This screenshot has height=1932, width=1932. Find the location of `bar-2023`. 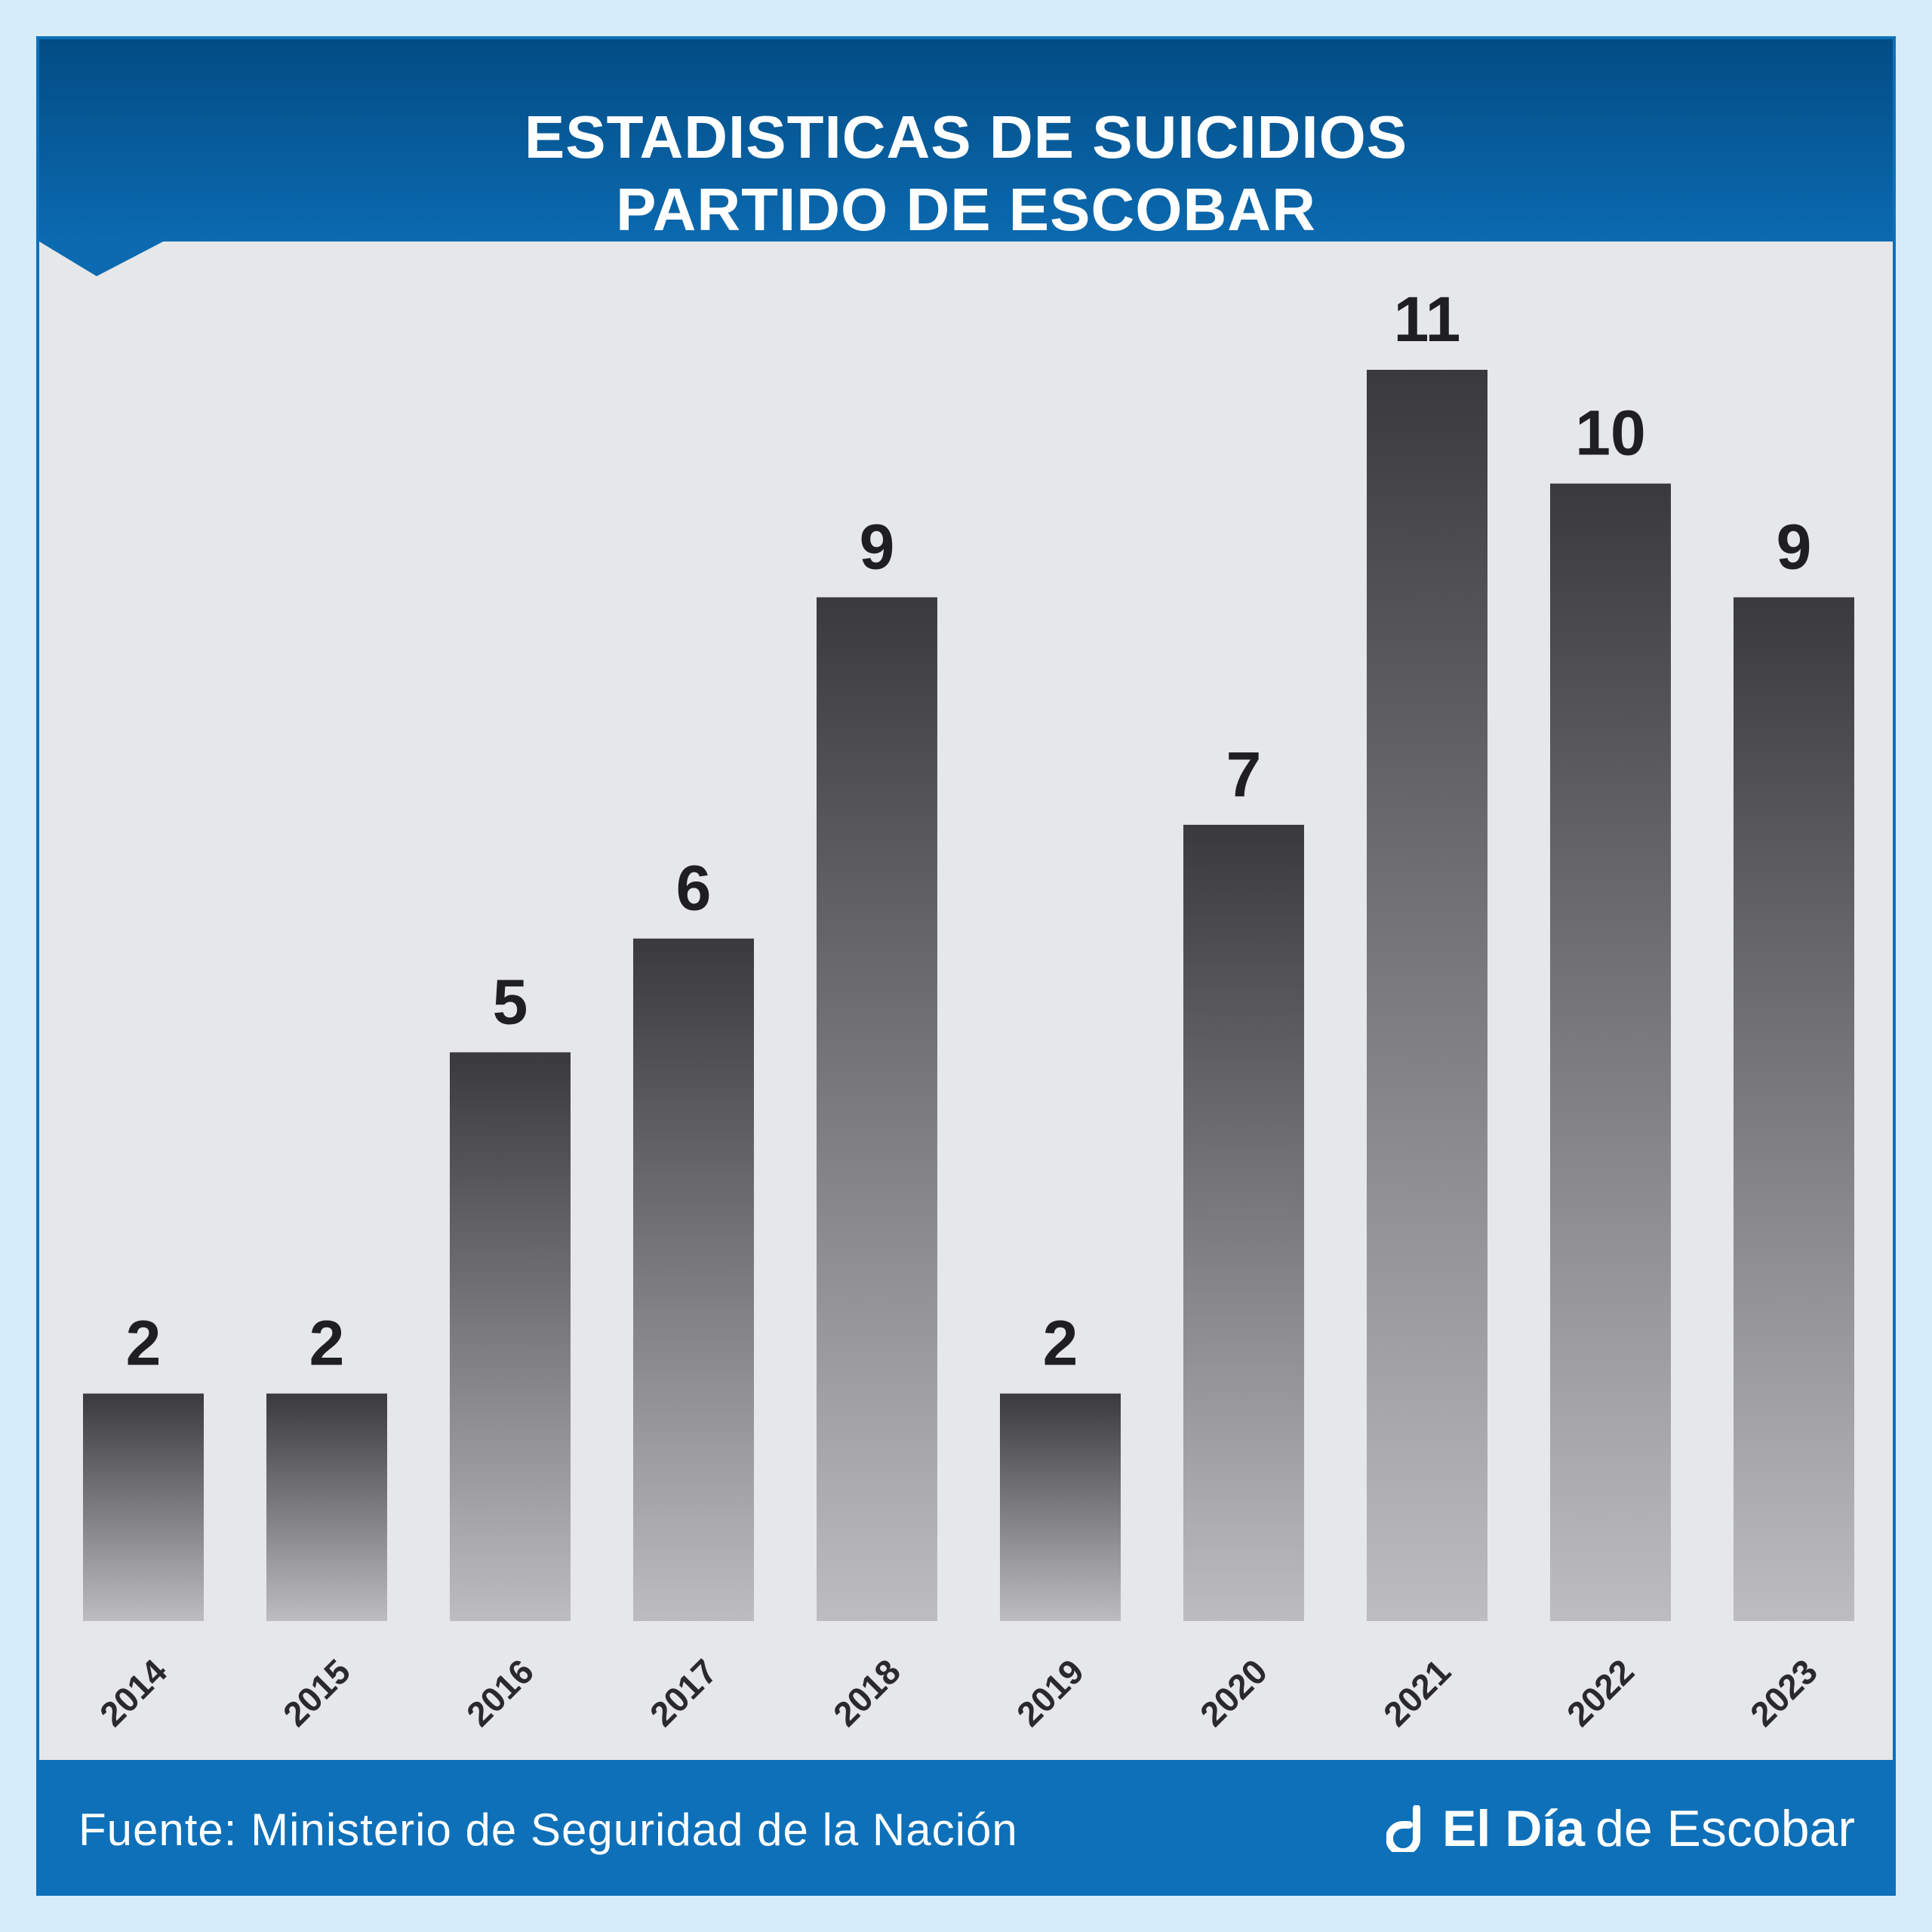

bar-2023 is located at coordinates (1794, 1109).